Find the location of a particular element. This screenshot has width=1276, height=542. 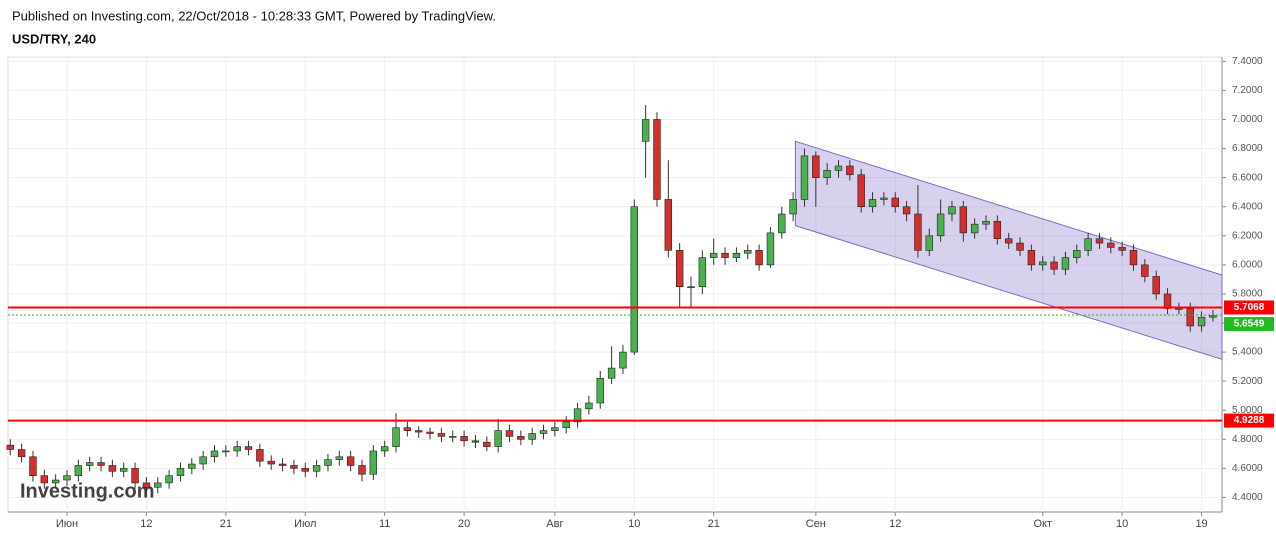

x-tick-label: 11 is located at coordinates (384, 524).